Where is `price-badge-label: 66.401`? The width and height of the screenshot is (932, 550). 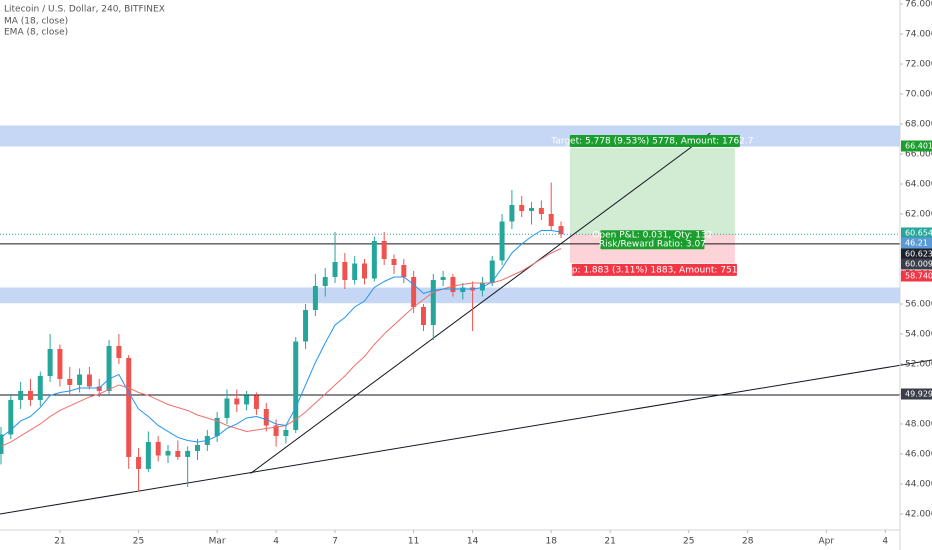 price-badge-label: 66.401 is located at coordinates (918, 146).